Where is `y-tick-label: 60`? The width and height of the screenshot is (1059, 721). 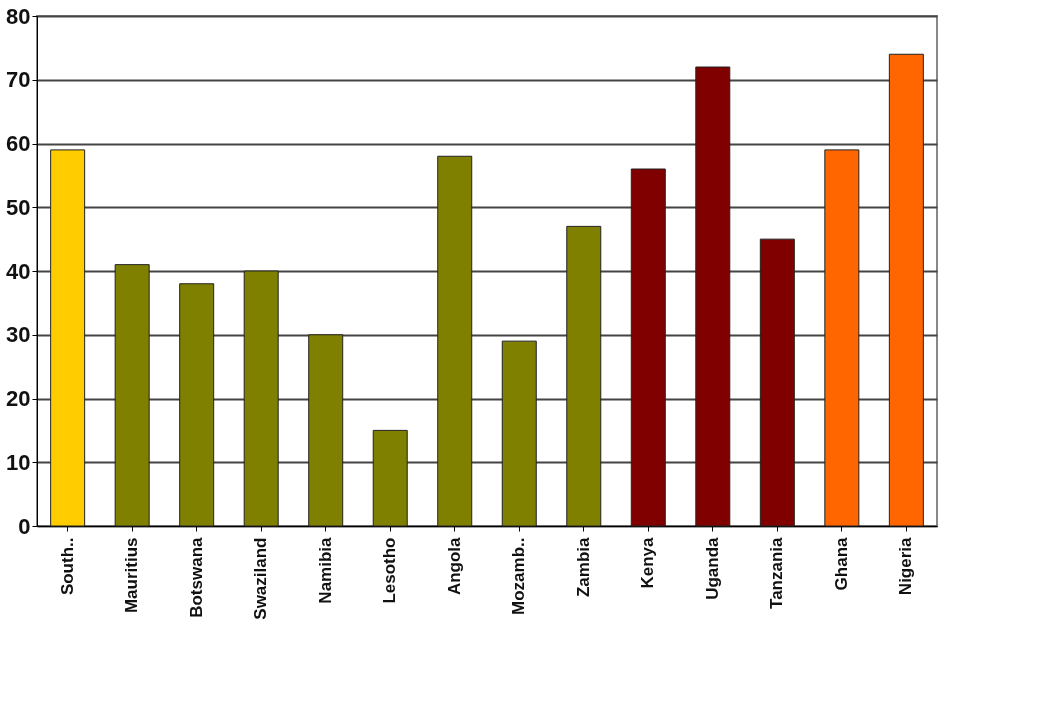 y-tick-label: 60 is located at coordinates (18, 143).